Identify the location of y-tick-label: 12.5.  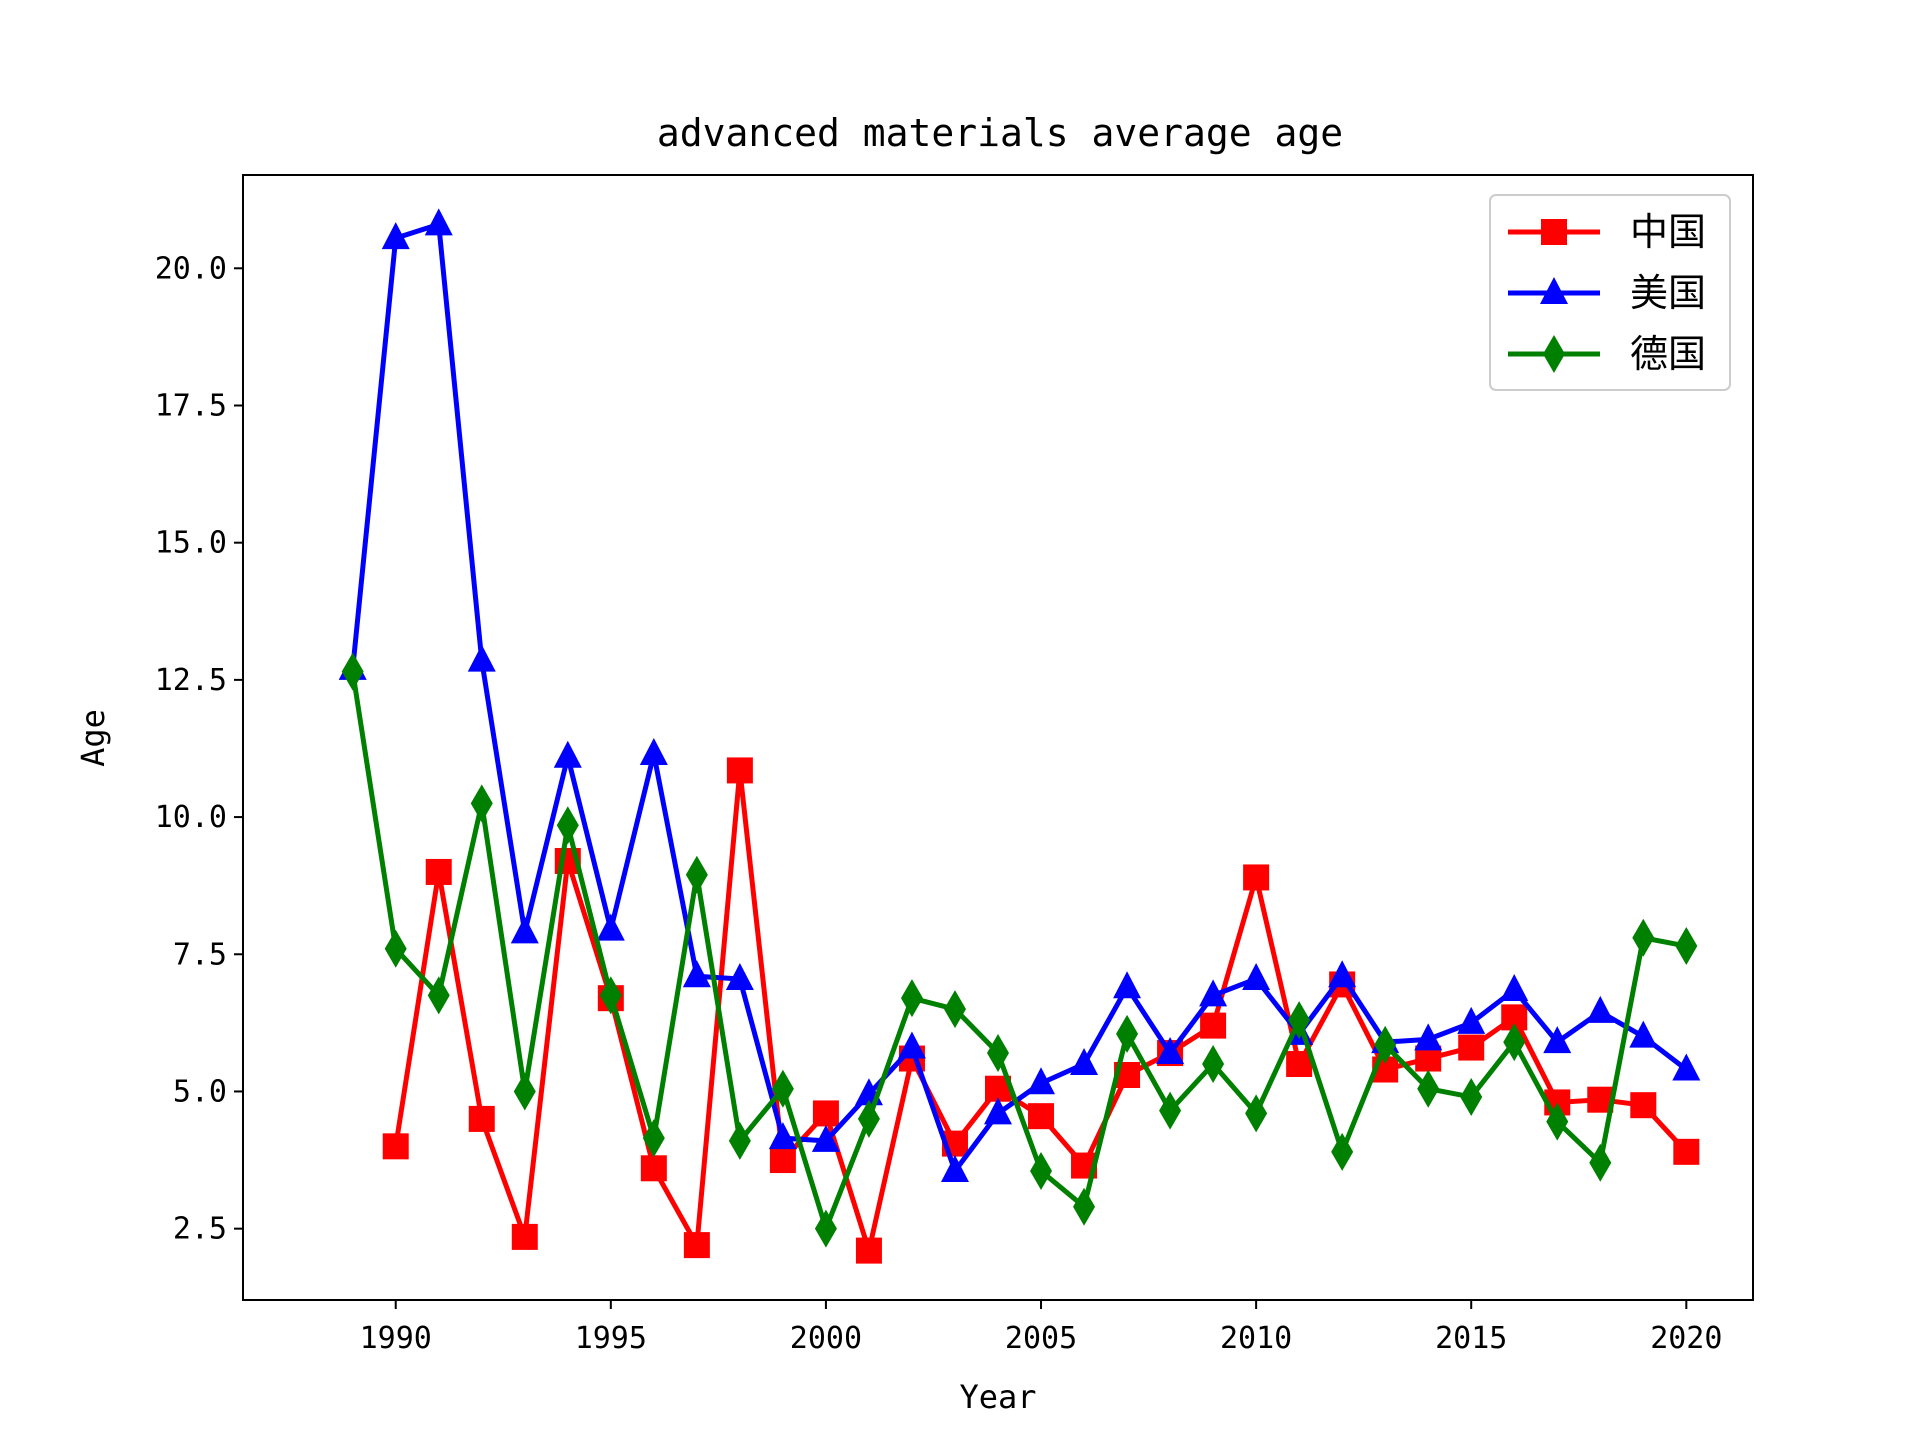
(191, 680).